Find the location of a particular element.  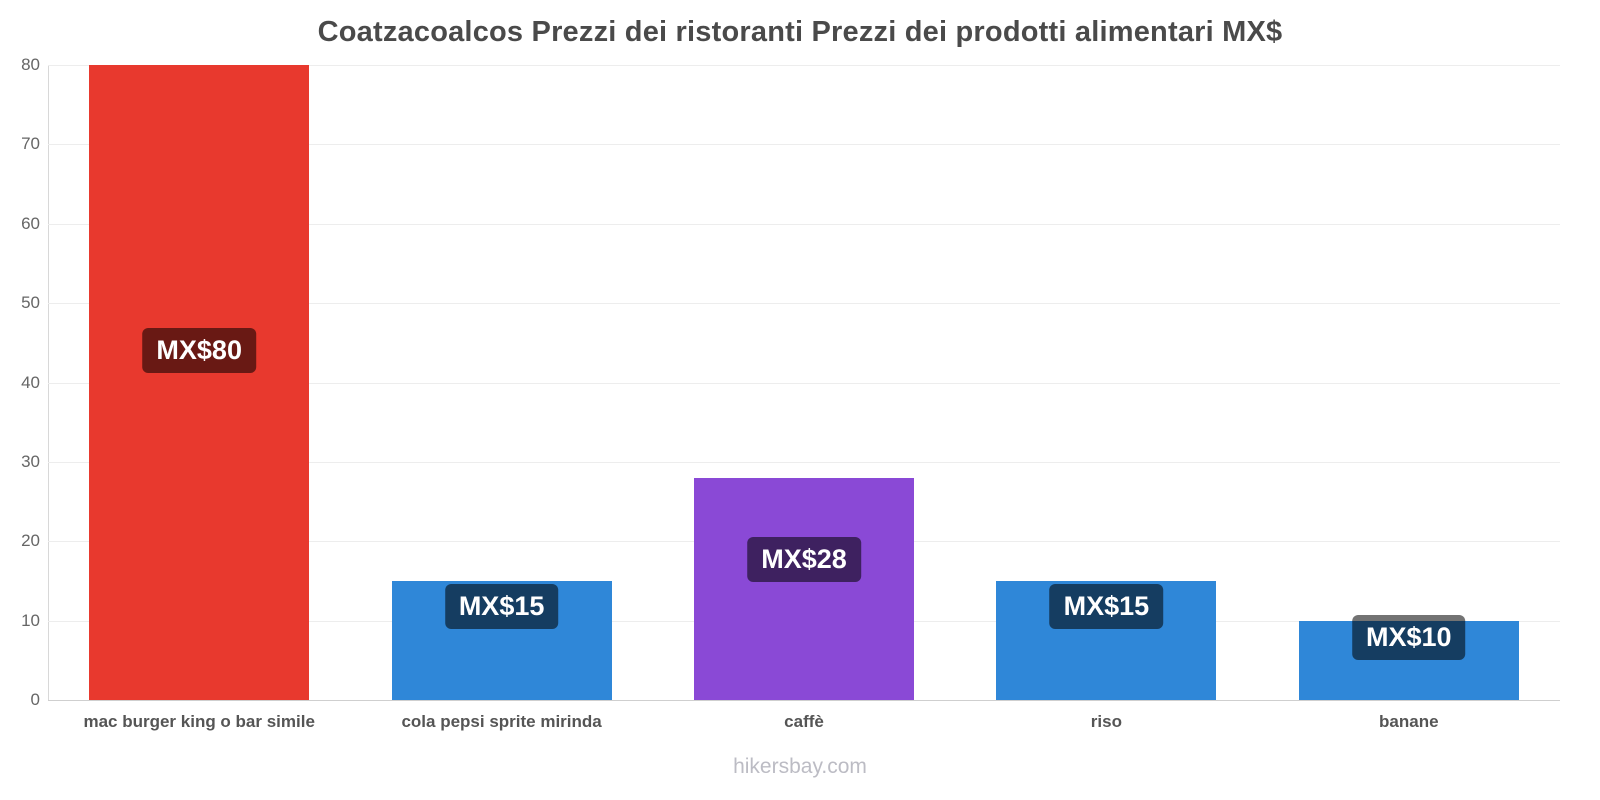

y-axis-tick-label: 50 is located at coordinates (30, 303).